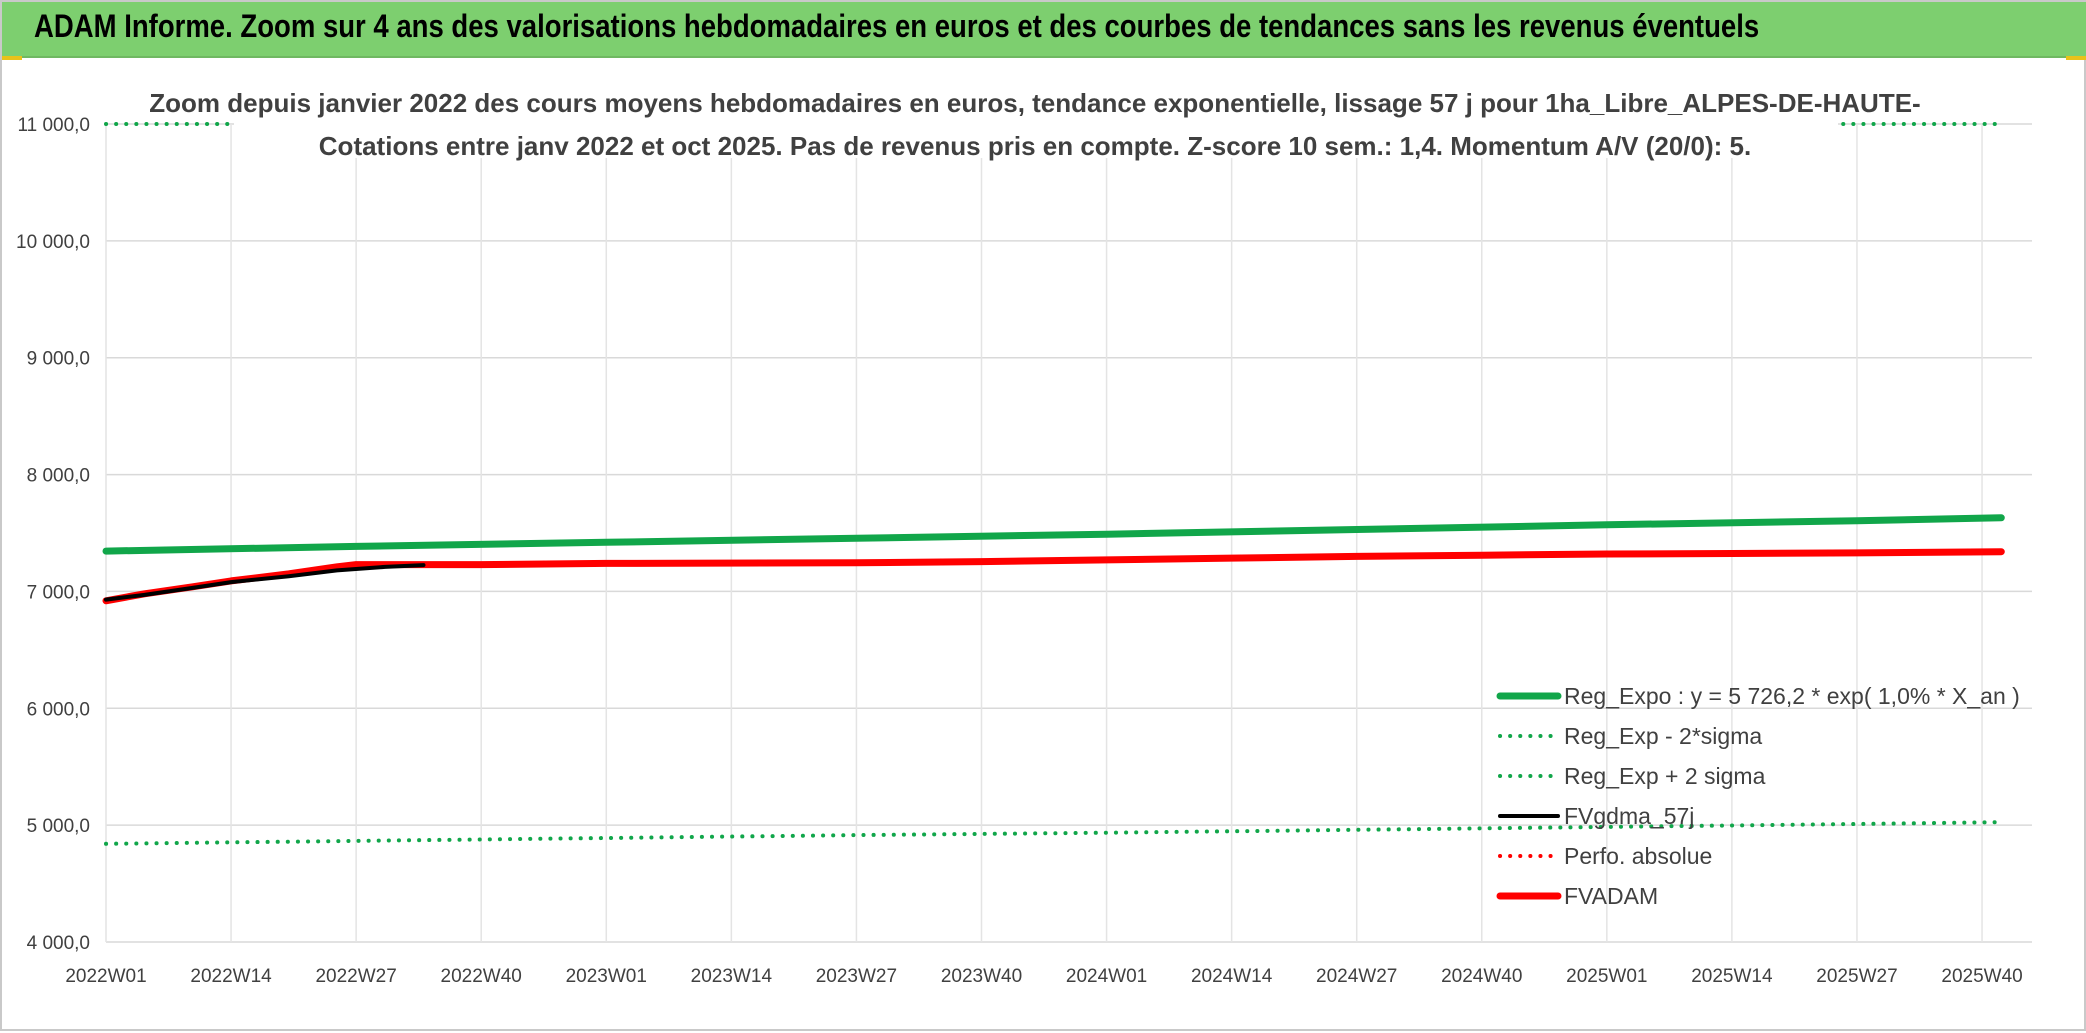 The image size is (2086, 1033). What do you see at coordinates (58, 592) in the screenshot?
I see `y-tick-label: 7 000,0` at bounding box center [58, 592].